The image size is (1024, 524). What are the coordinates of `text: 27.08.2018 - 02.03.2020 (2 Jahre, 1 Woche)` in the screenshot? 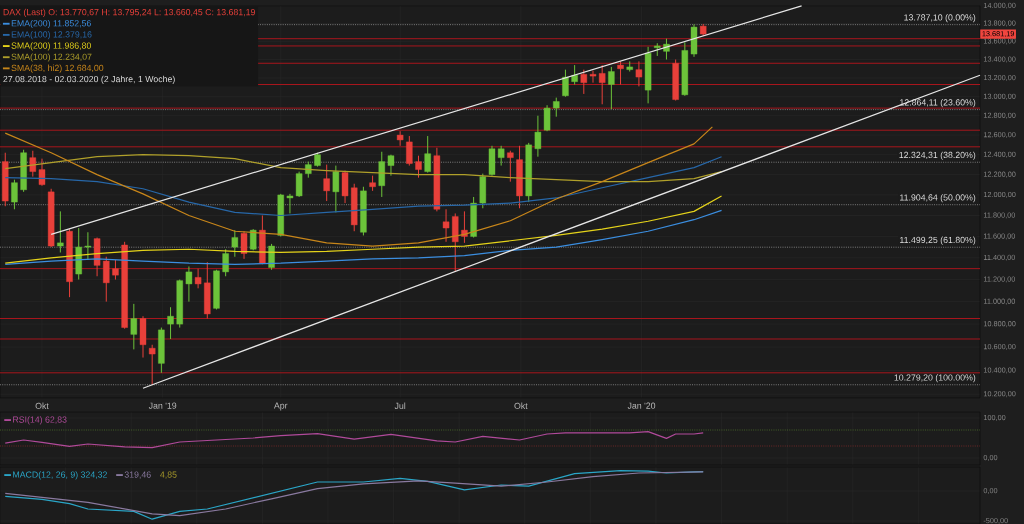 It's located at (89, 79).